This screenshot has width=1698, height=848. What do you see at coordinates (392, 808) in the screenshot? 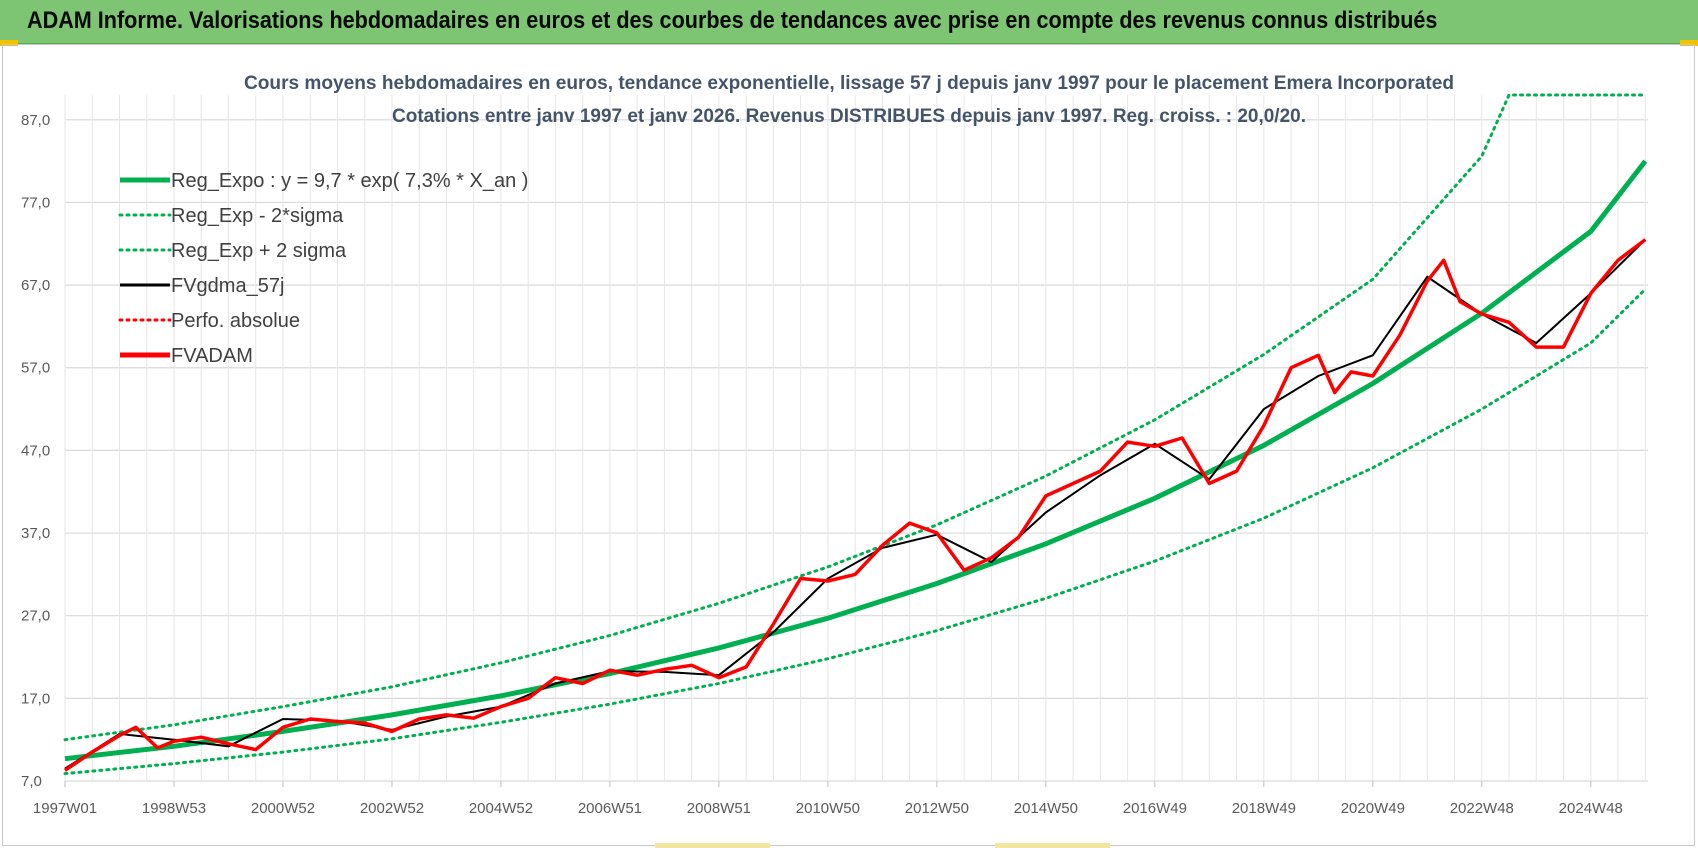
I see `x-tick-label: 2002W52` at bounding box center [392, 808].